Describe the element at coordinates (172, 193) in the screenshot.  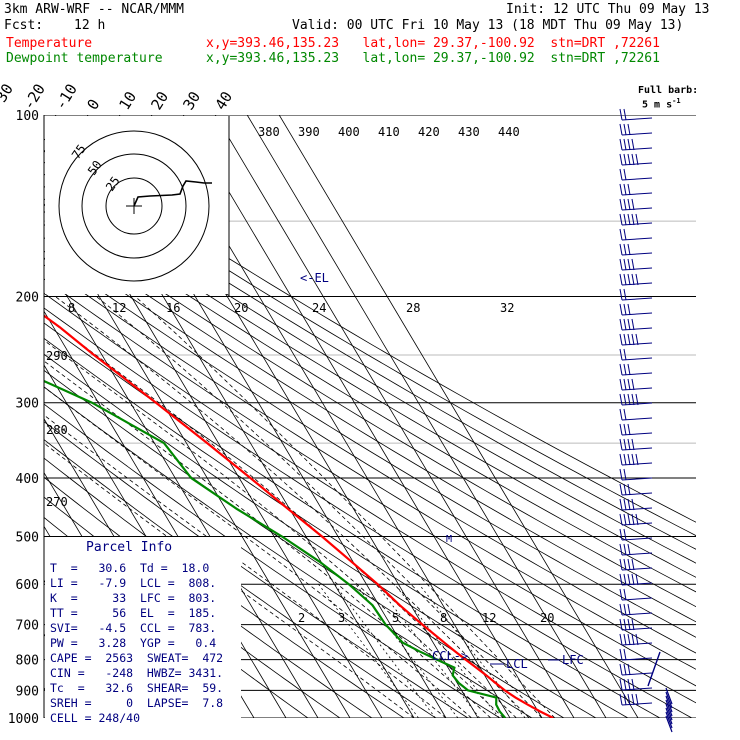
I see `hodograph-trace` at that location.